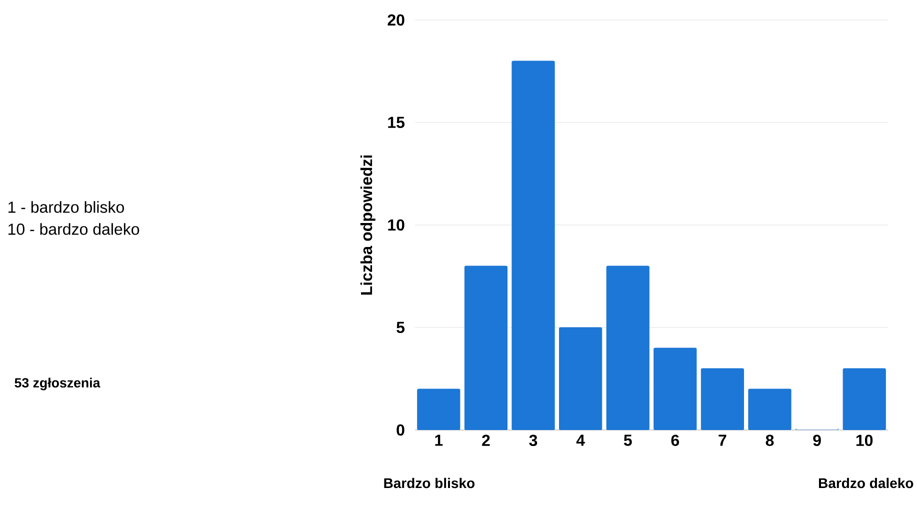 The height and width of the screenshot is (505, 917). I want to click on x-tick-label: 2, so click(486, 440).